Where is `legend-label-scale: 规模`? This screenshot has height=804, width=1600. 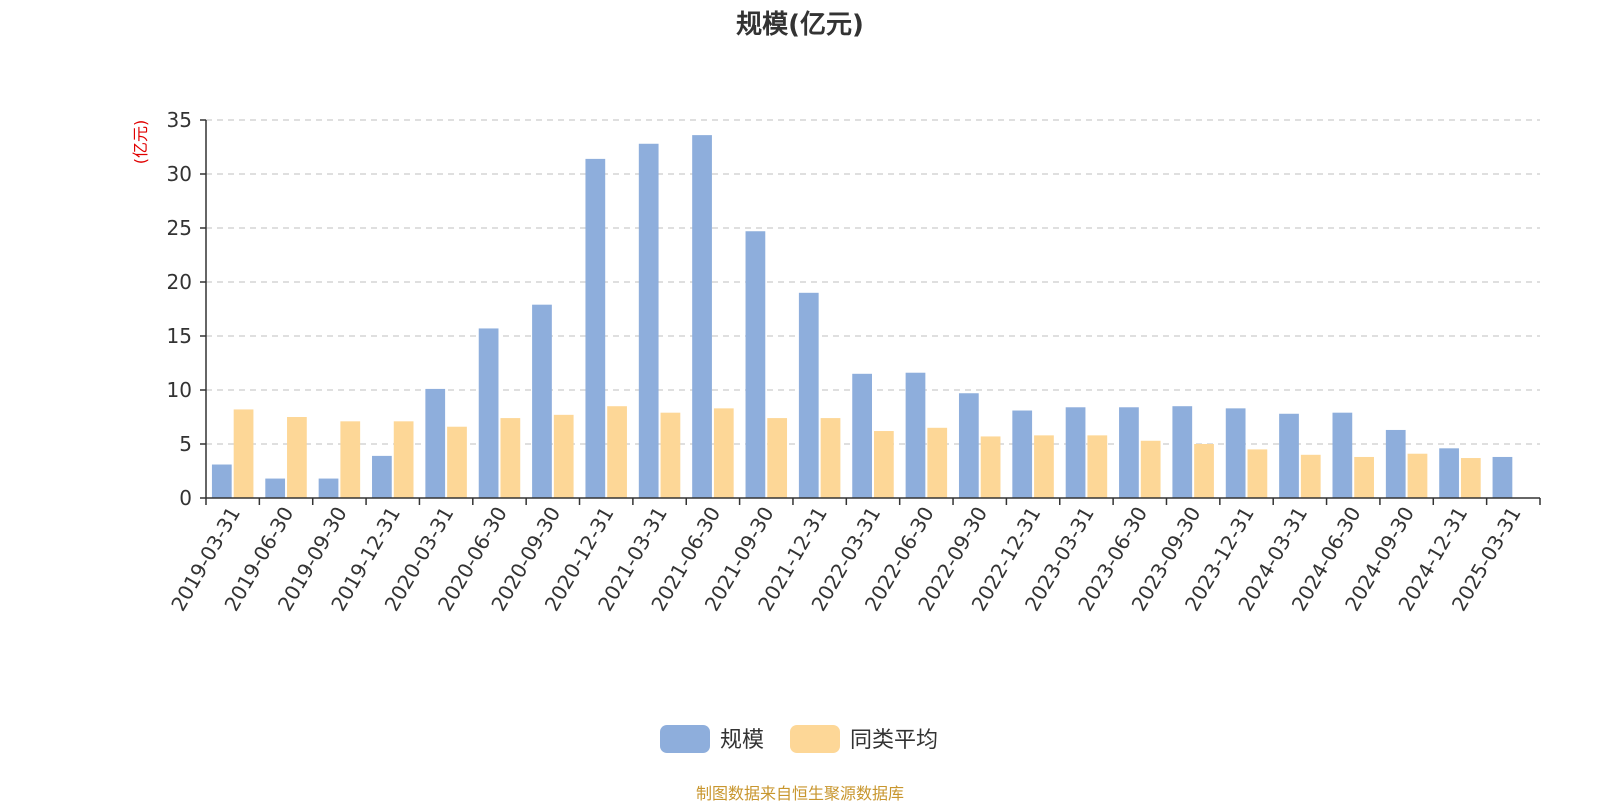 legend-label-scale: 规模 is located at coordinates (742, 740).